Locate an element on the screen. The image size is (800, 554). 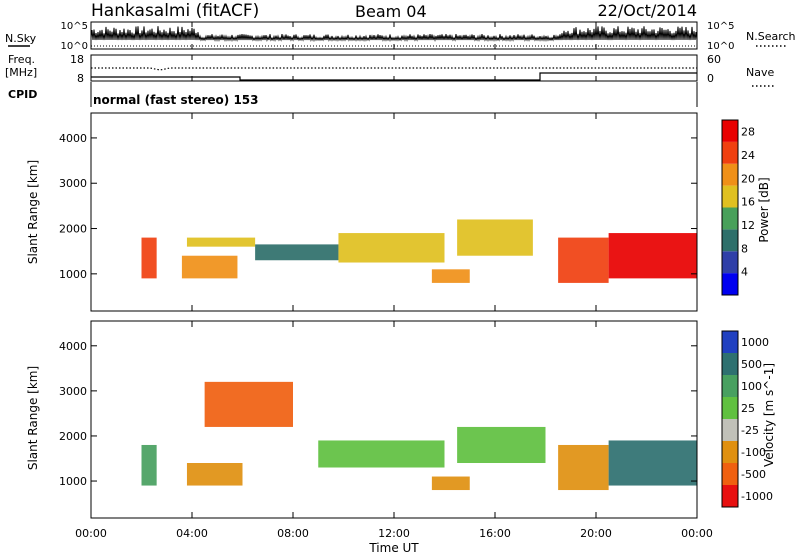
freq-label: Freq. is located at coordinates (21, 59).